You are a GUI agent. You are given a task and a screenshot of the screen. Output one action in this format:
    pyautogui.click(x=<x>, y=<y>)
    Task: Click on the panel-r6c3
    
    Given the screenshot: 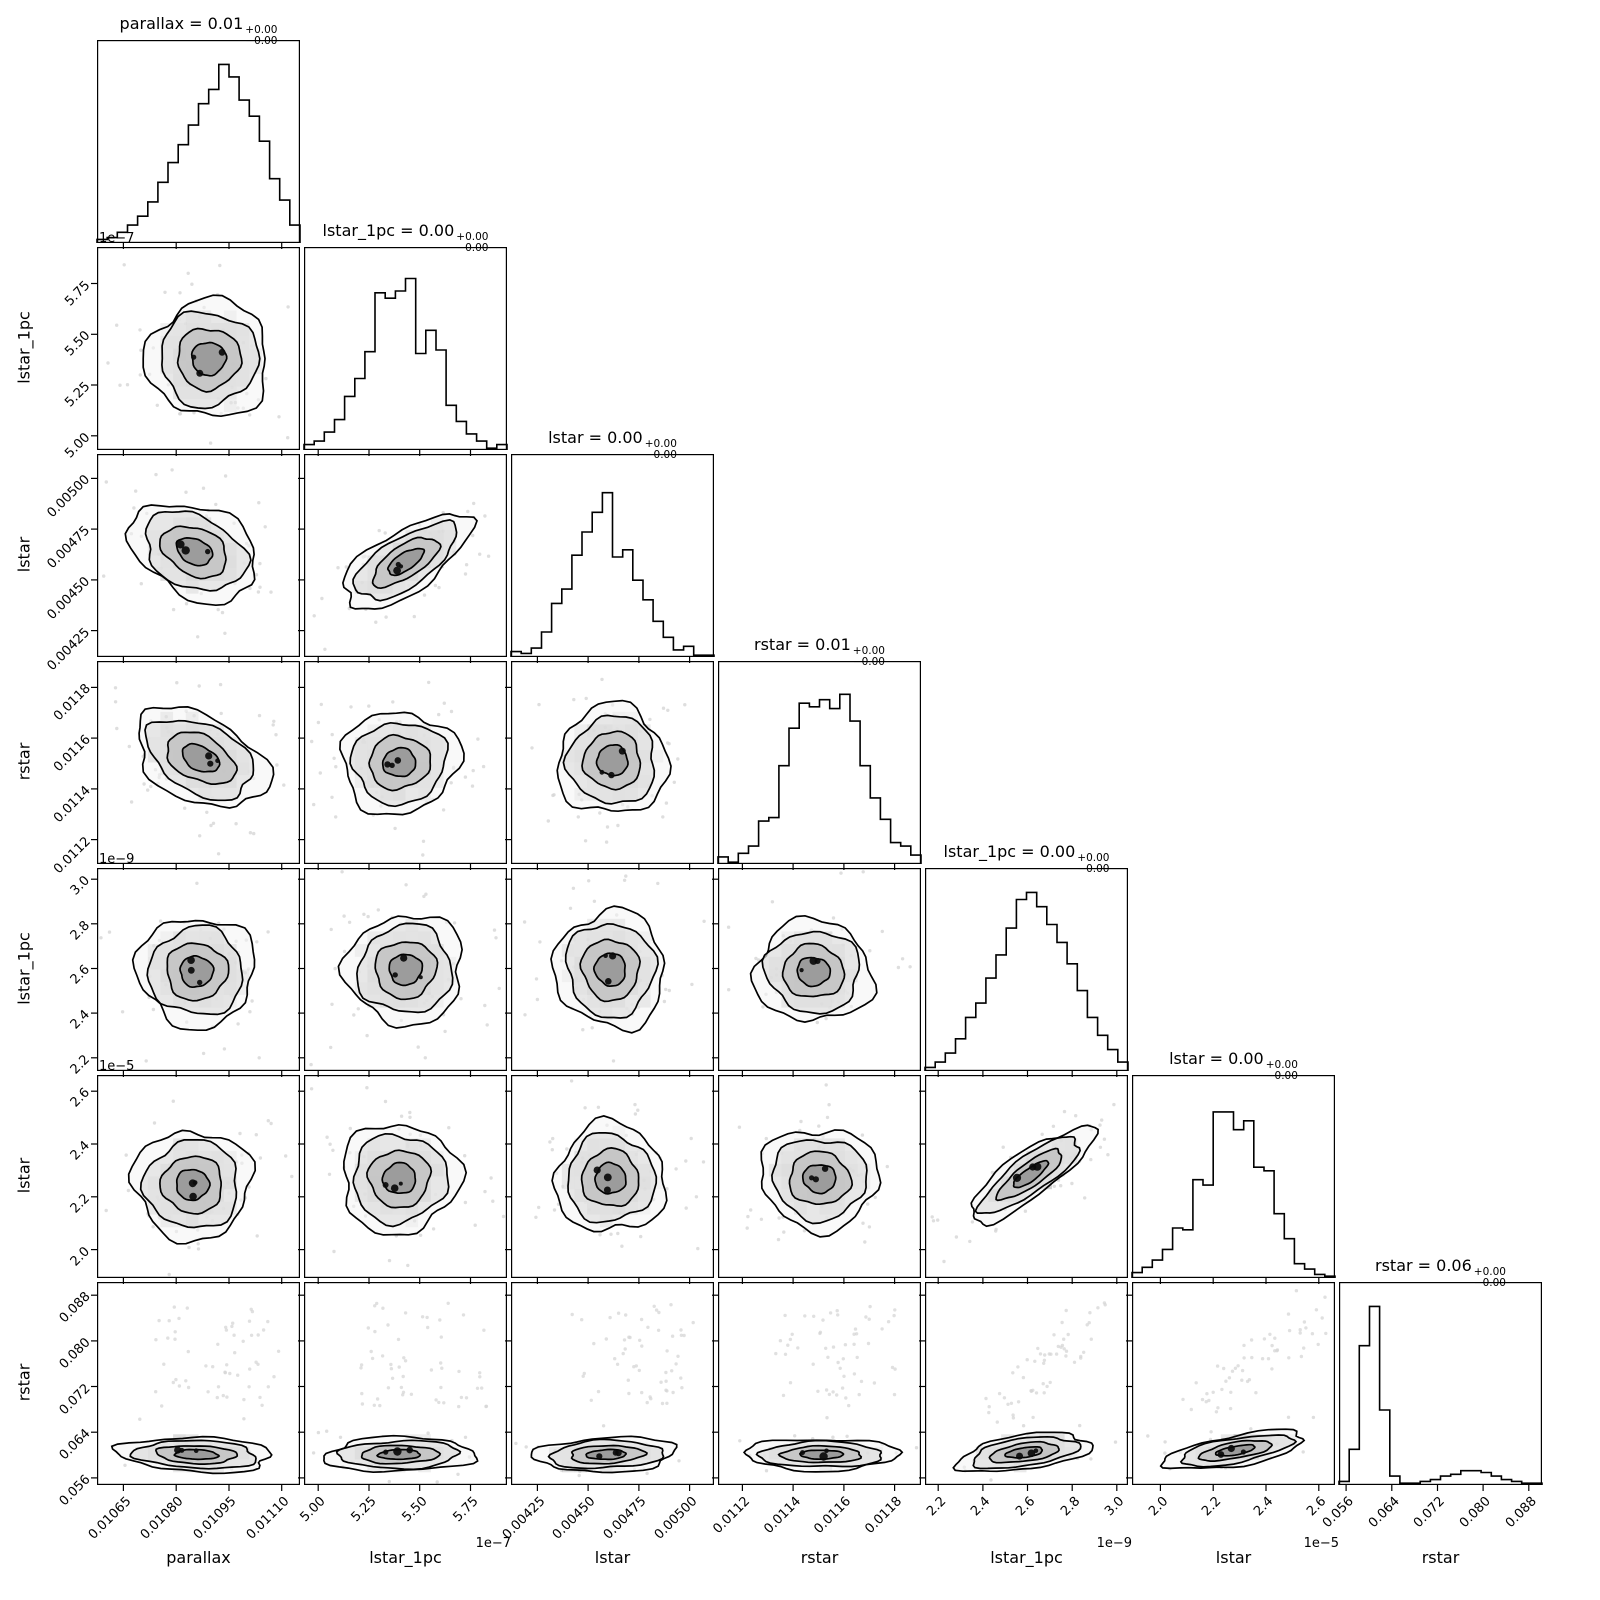 What is the action you would take?
    pyautogui.click(x=817, y=1386)
    